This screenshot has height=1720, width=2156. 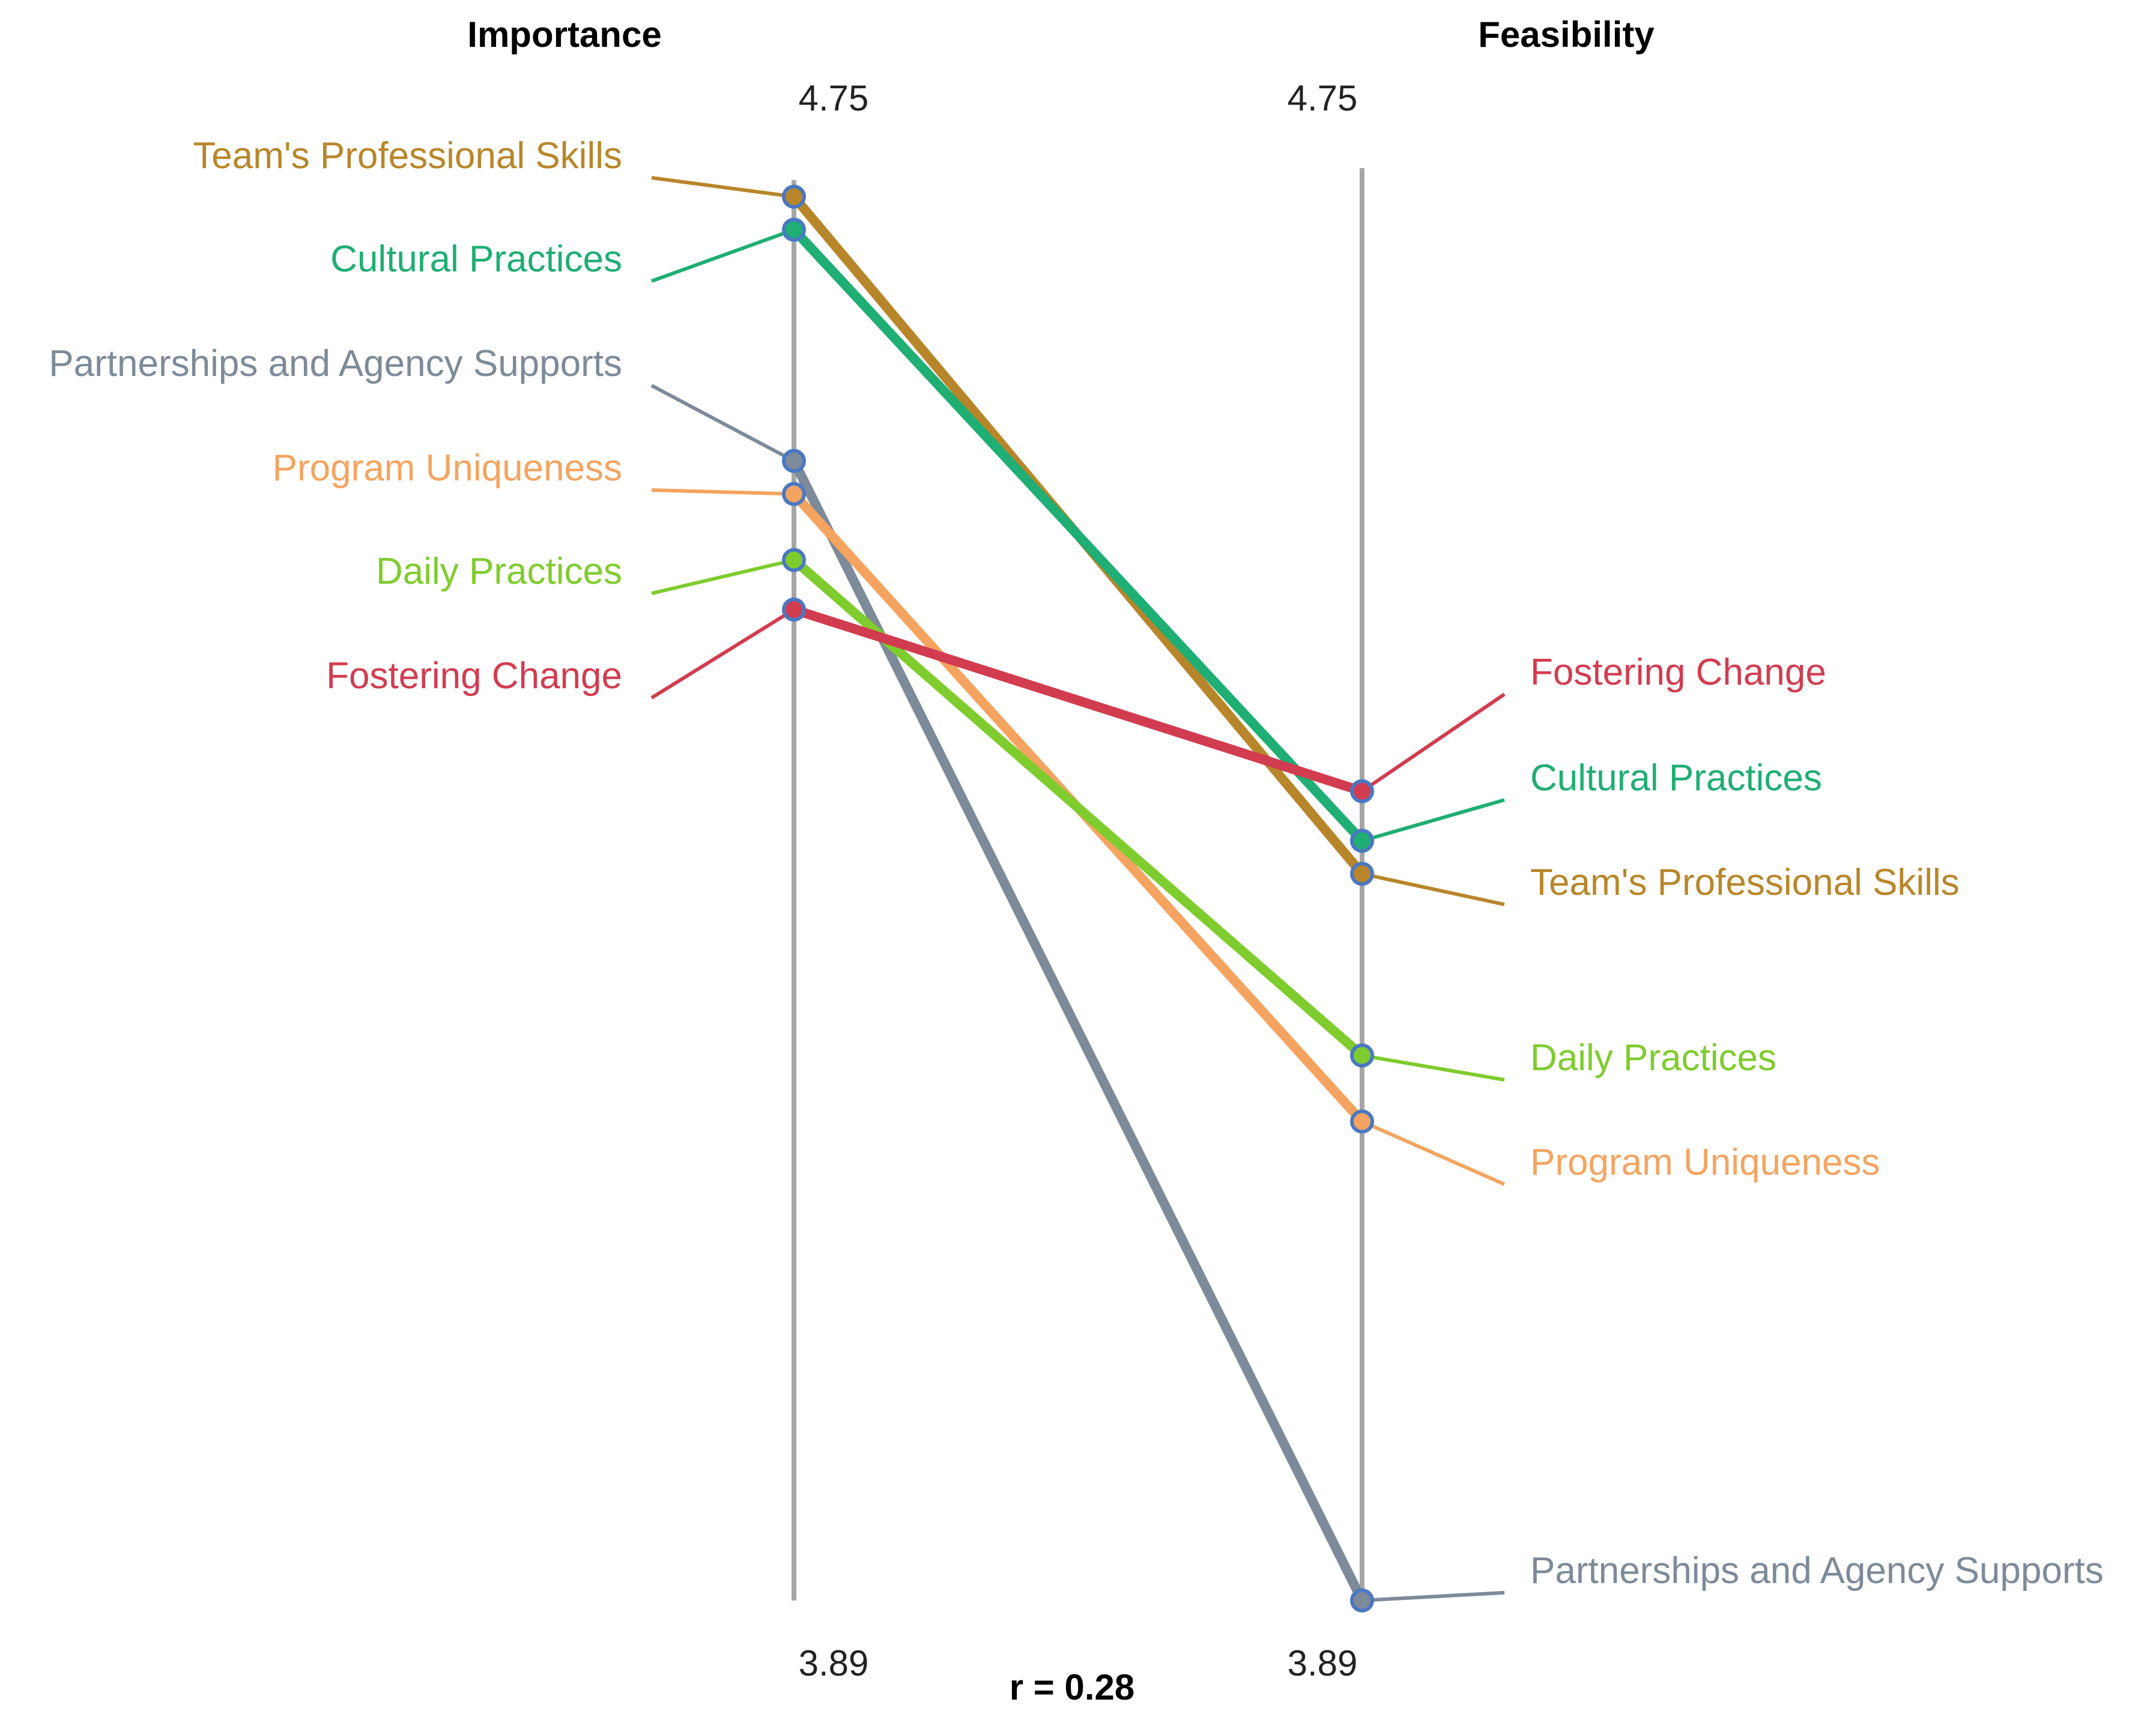 What do you see at coordinates (499, 571) in the screenshot?
I see `left-category-label: Daily Practices` at bounding box center [499, 571].